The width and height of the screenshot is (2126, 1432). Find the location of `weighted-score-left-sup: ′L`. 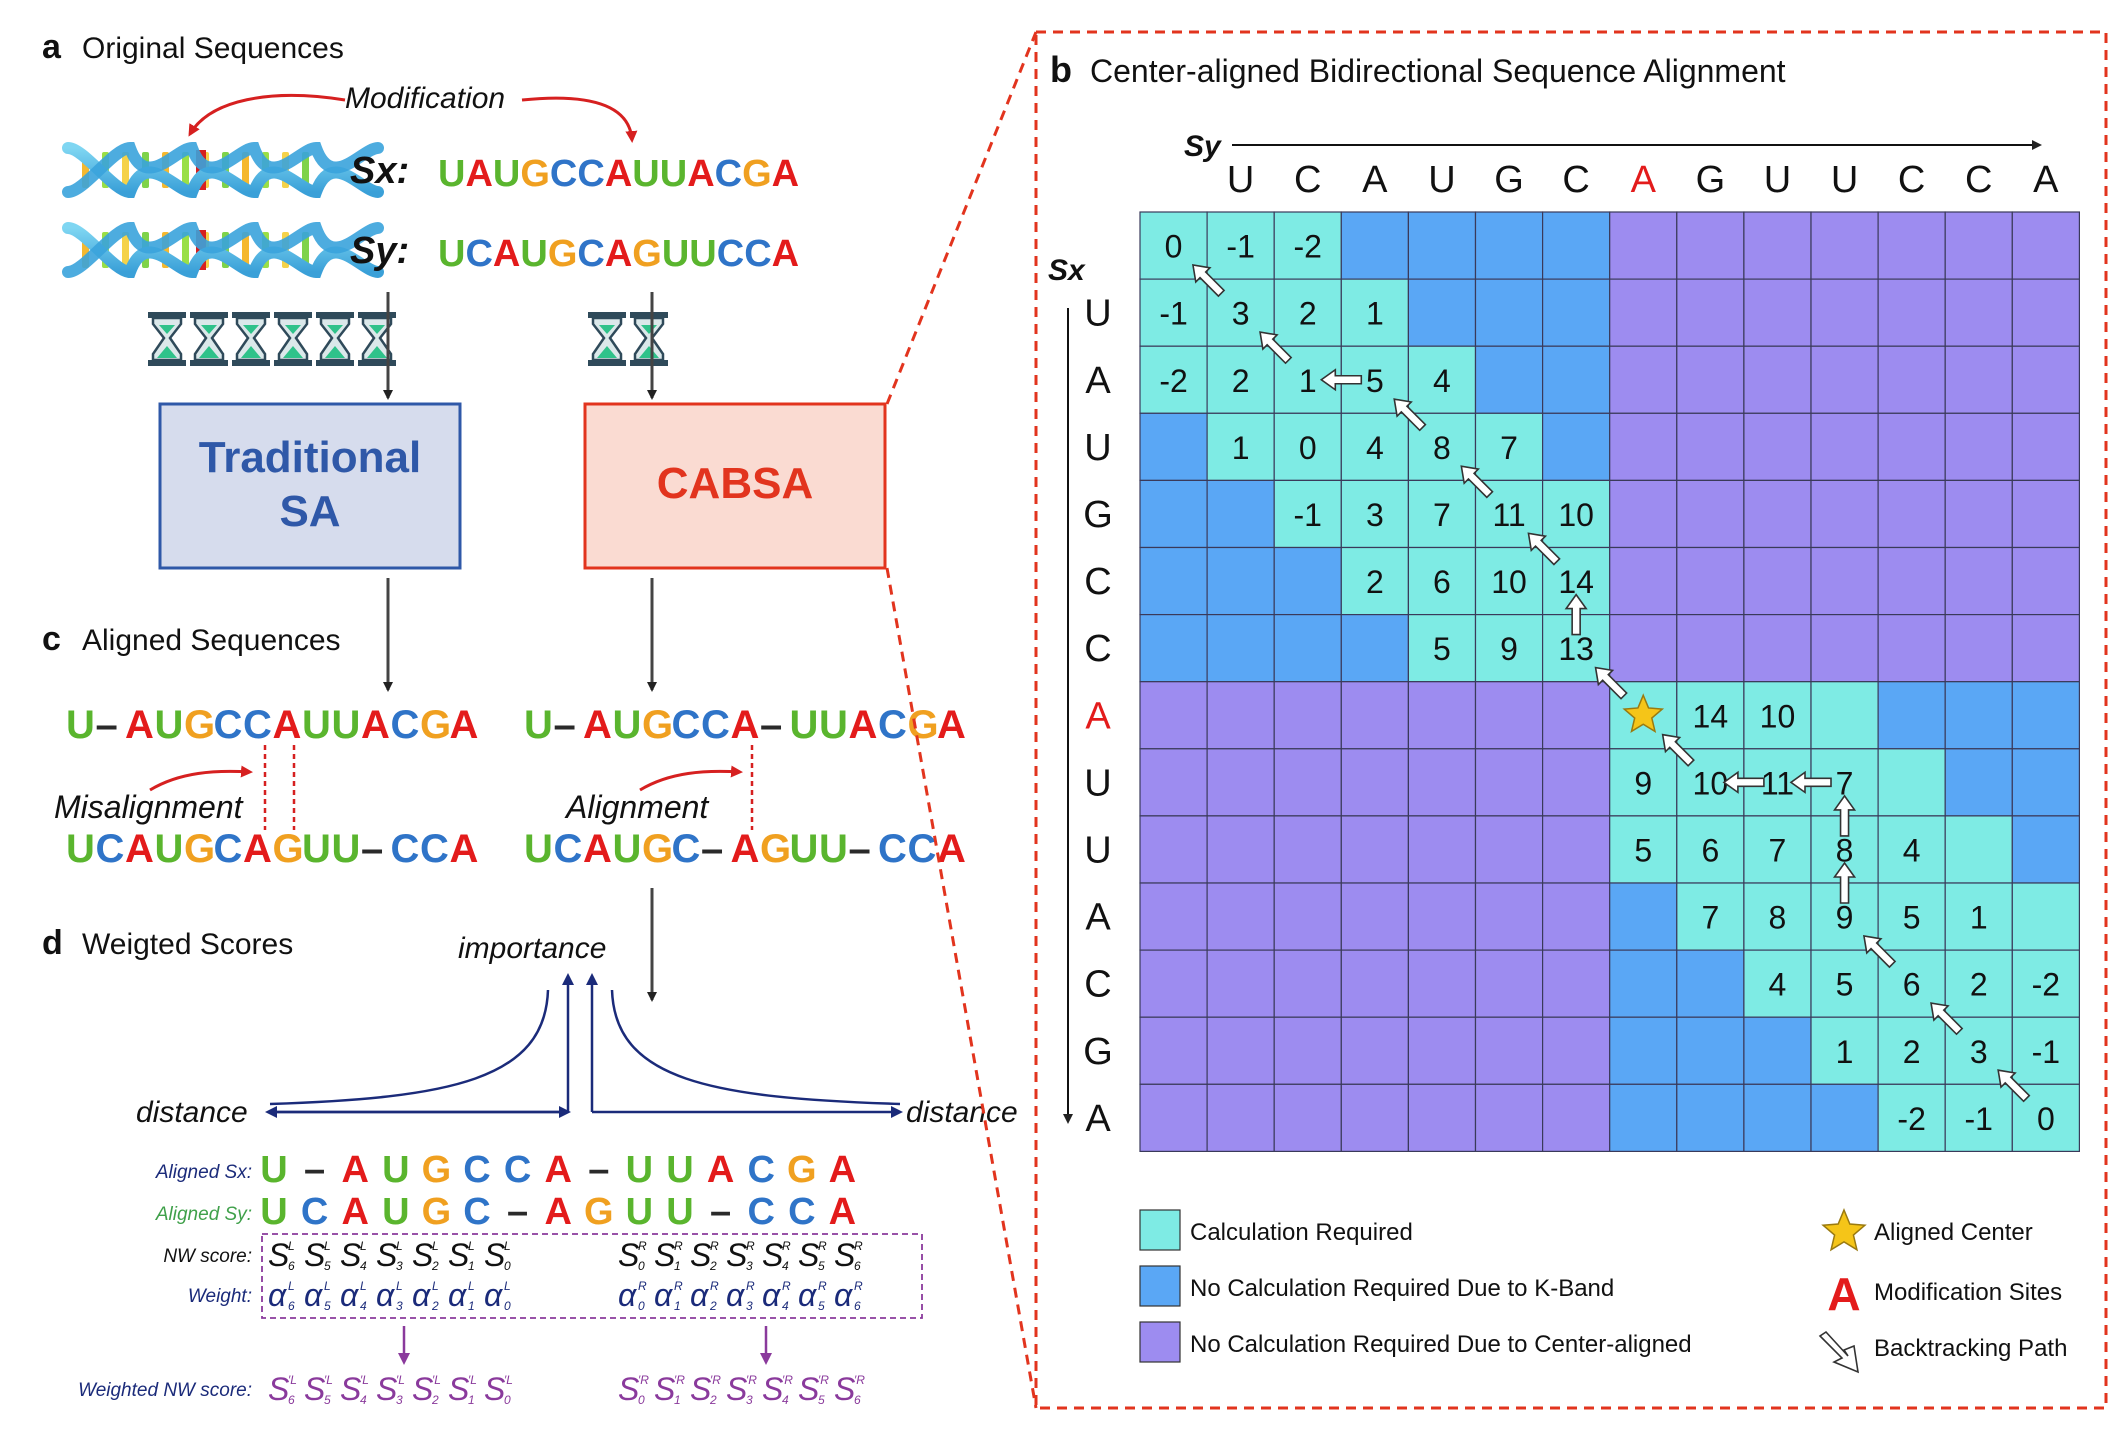

weighted-score-left-sup: ′L is located at coordinates (472, 1380).